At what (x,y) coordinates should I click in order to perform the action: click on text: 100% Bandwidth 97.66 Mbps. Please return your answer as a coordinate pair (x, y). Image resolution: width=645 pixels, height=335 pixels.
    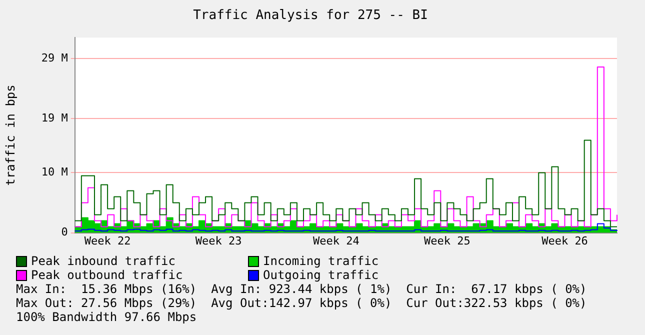
    Looking at the image, I should click on (107, 317).